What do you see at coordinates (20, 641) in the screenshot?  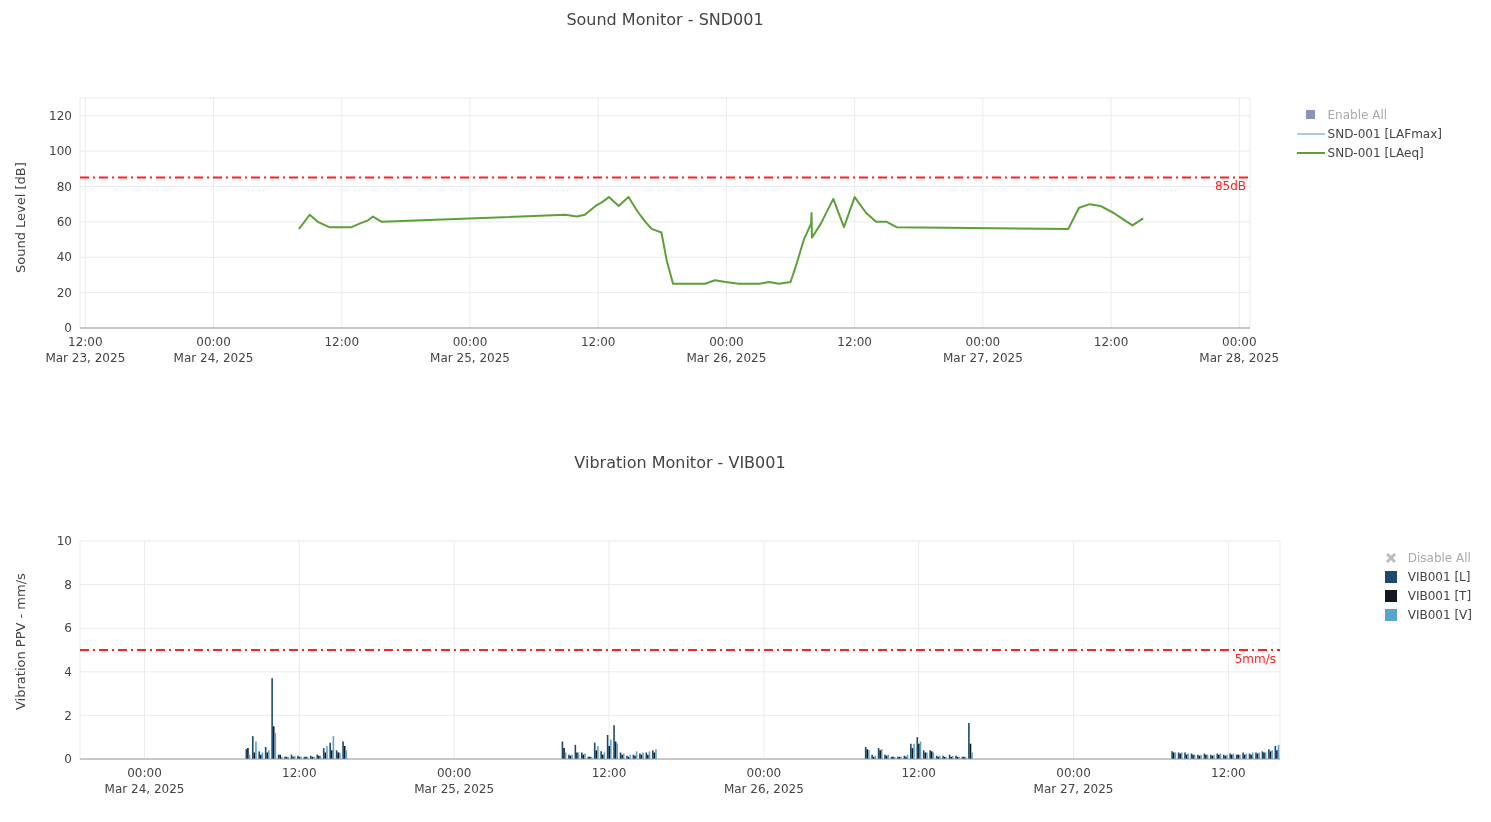 I see `y-axis-title: Vibration PPV - mm/s` at bounding box center [20, 641].